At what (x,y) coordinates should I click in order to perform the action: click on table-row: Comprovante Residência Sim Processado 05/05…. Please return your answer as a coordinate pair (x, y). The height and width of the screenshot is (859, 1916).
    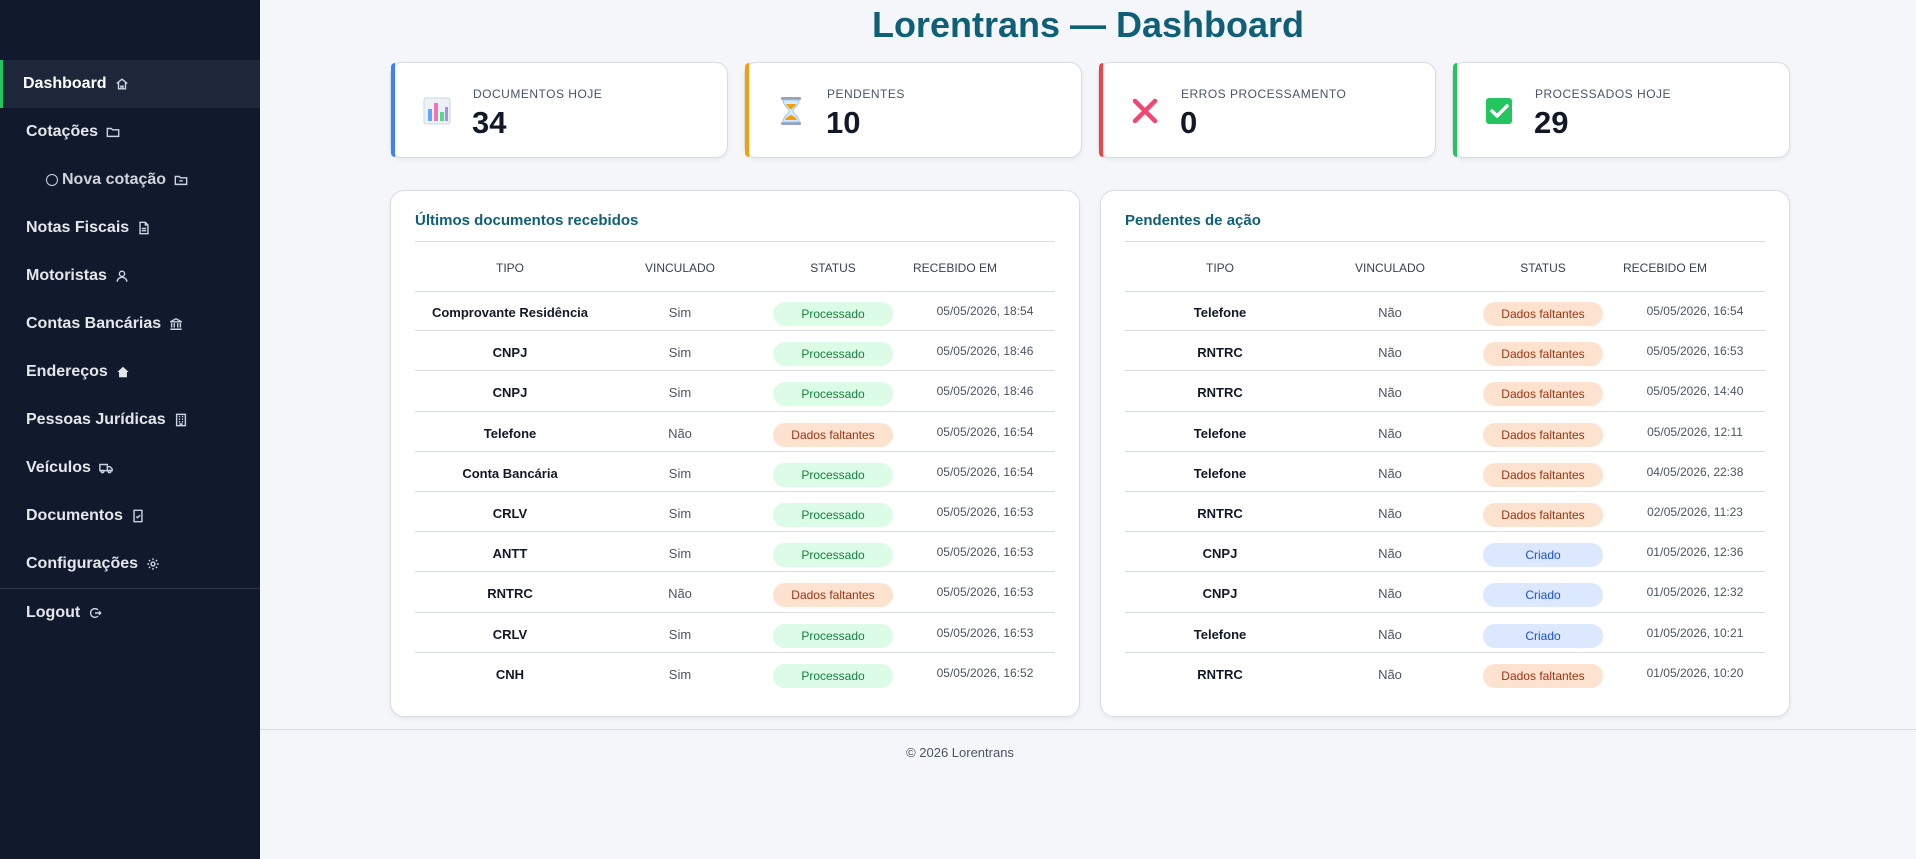
    Looking at the image, I should click on (735, 311).